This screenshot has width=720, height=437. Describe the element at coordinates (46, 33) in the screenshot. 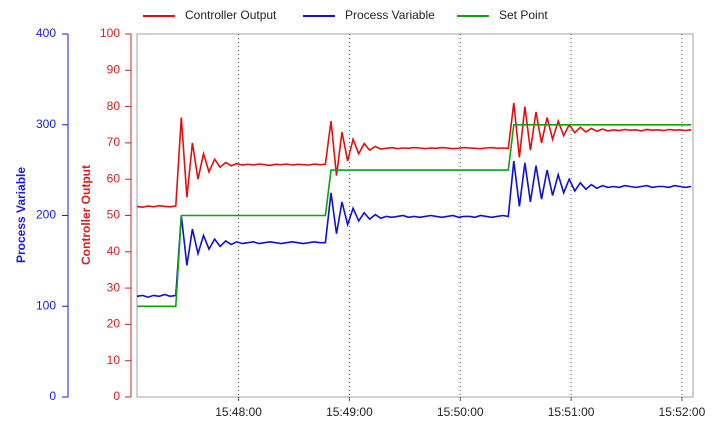

I see `y-tick-label: 400` at that location.